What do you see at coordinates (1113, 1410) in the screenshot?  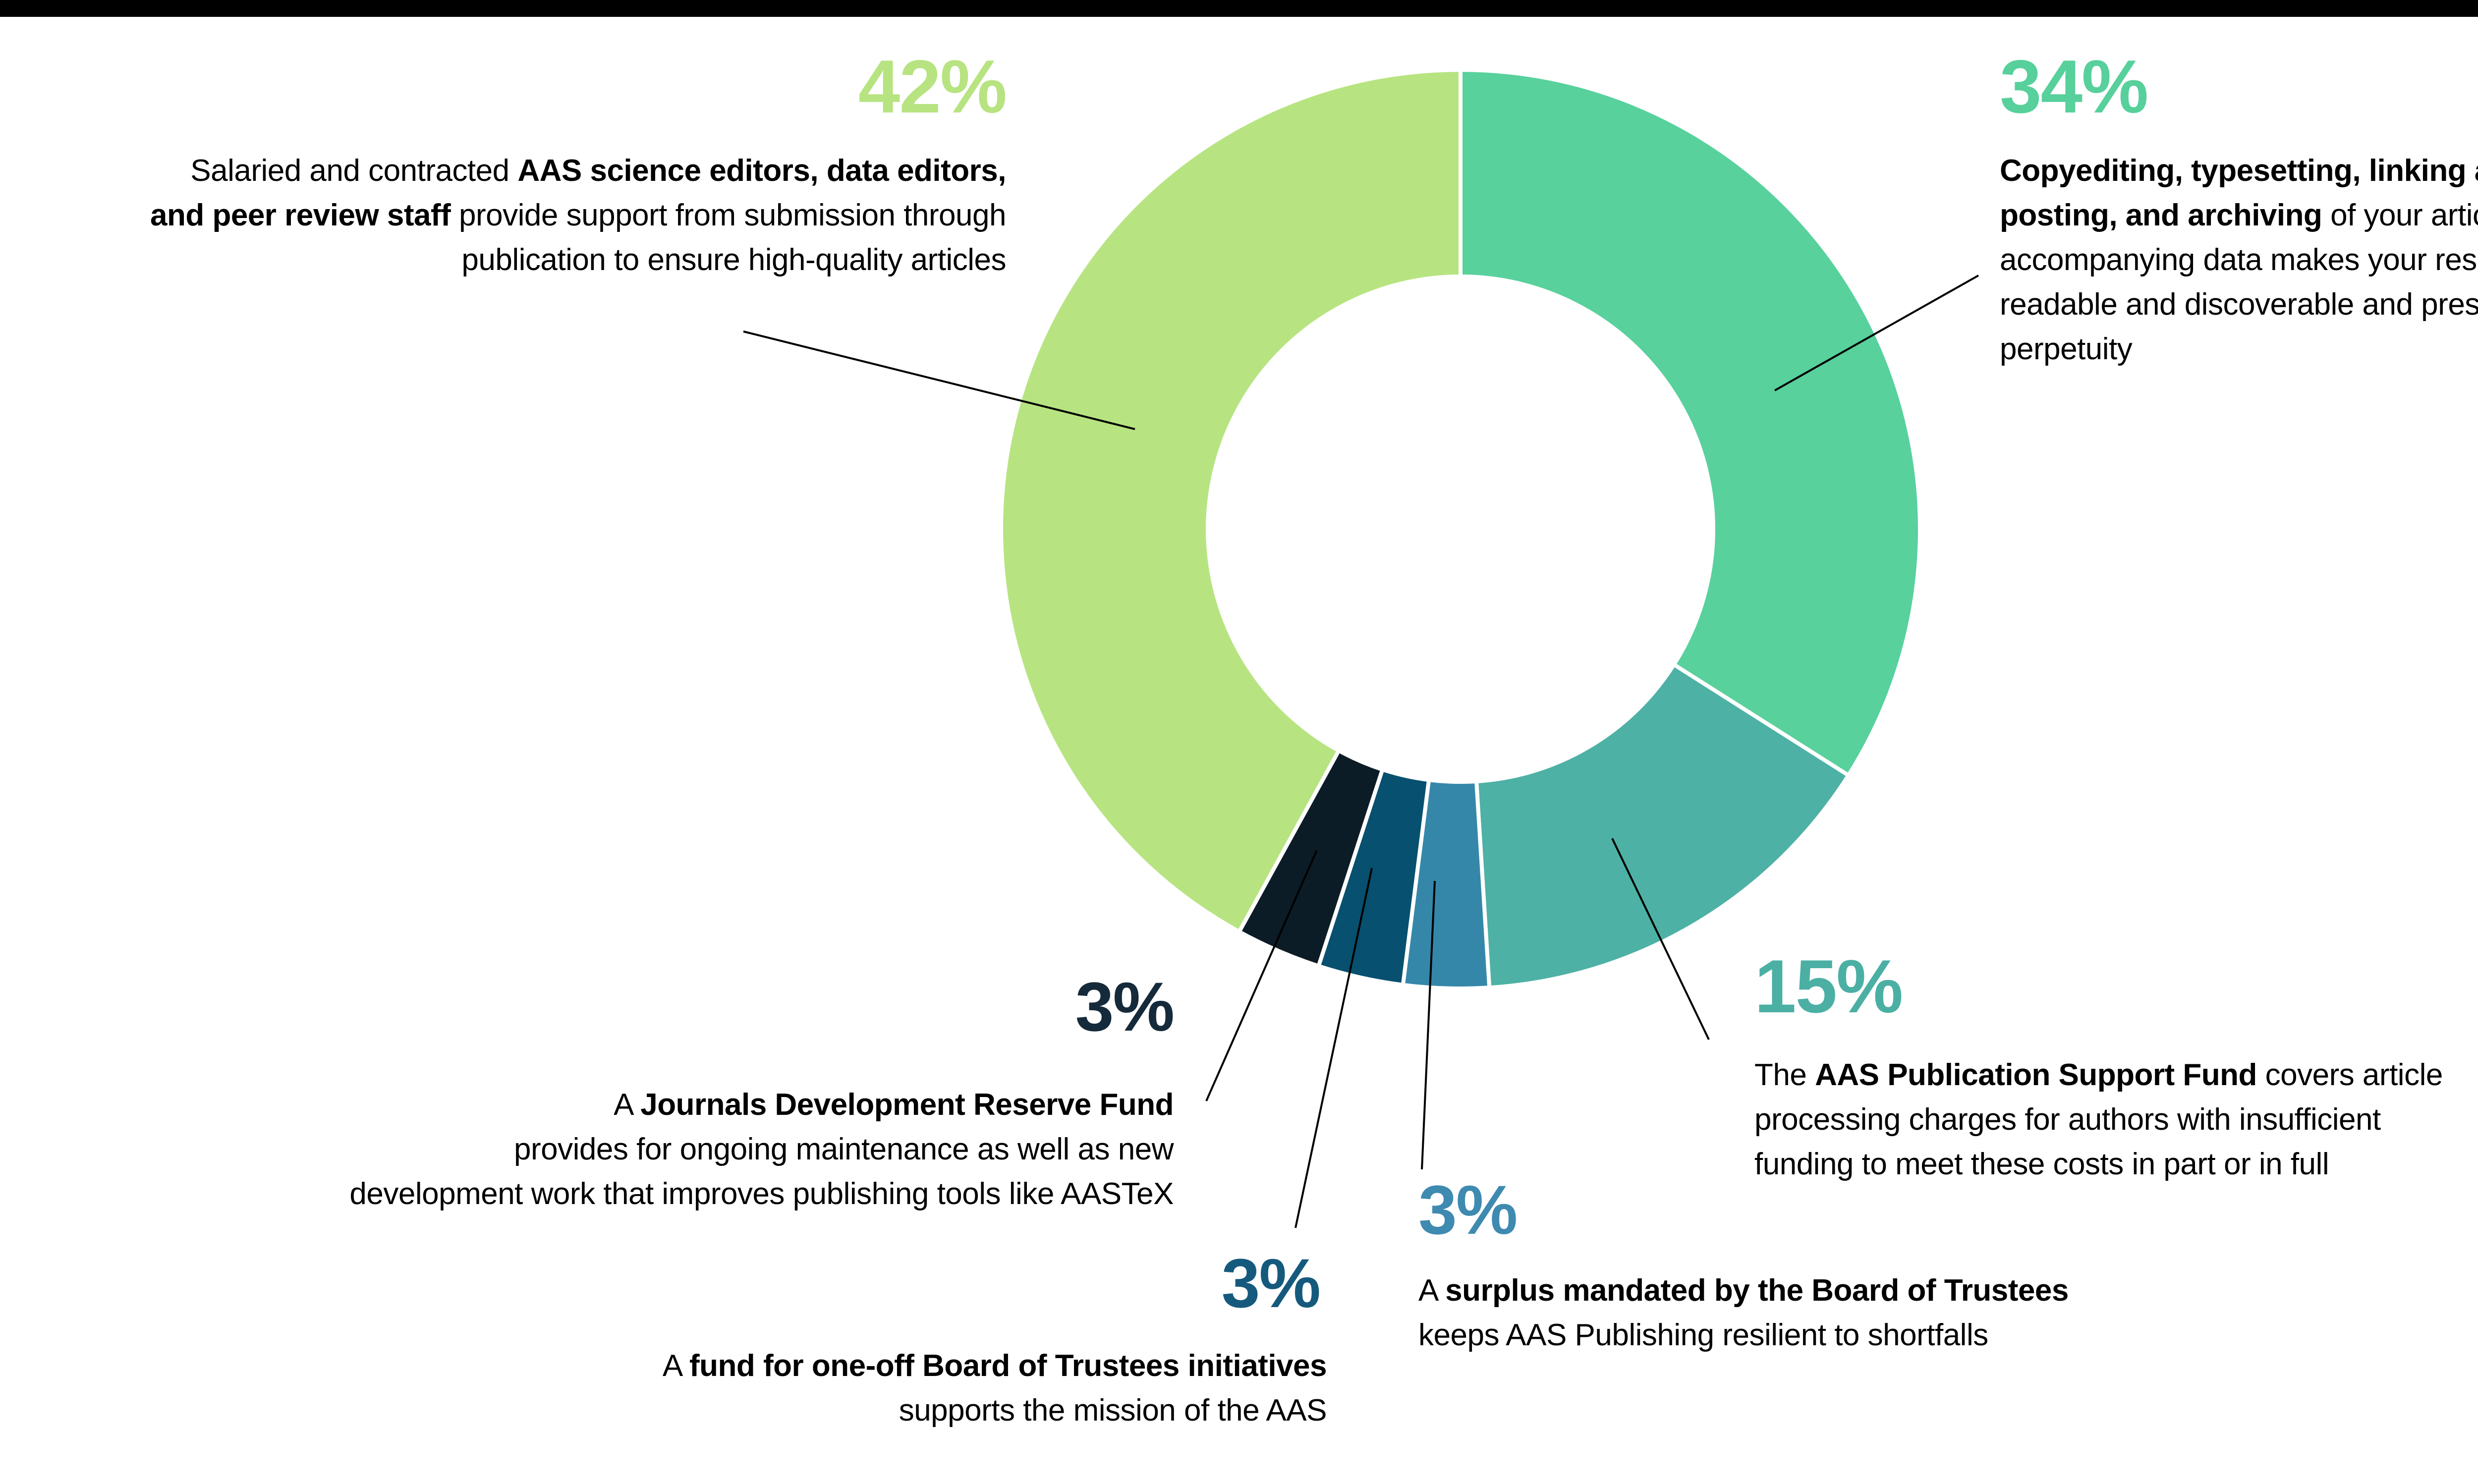 I see `text-line: supports the mission of the AAS` at bounding box center [1113, 1410].